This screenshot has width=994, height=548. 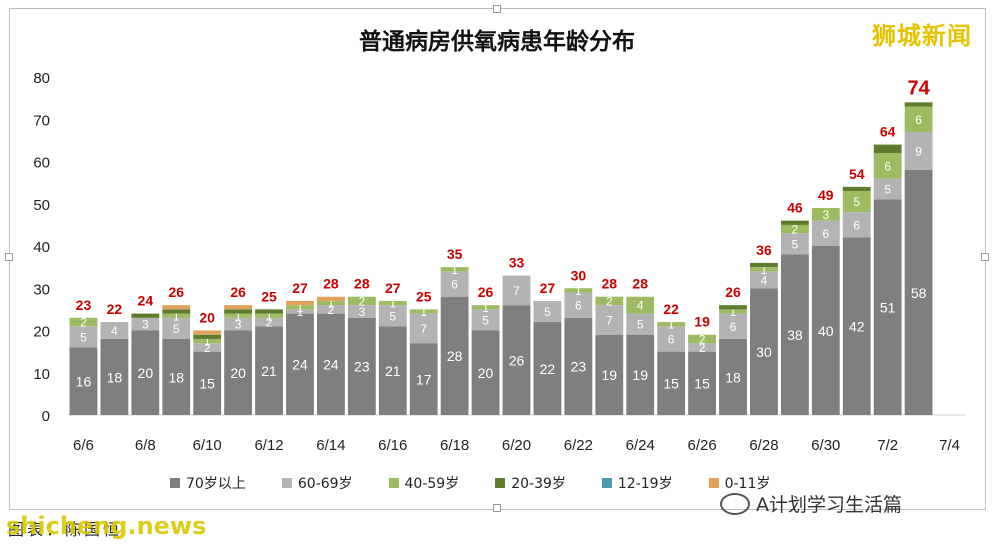 I want to click on legend-label: 20-39岁, so click(x=538, y=484).